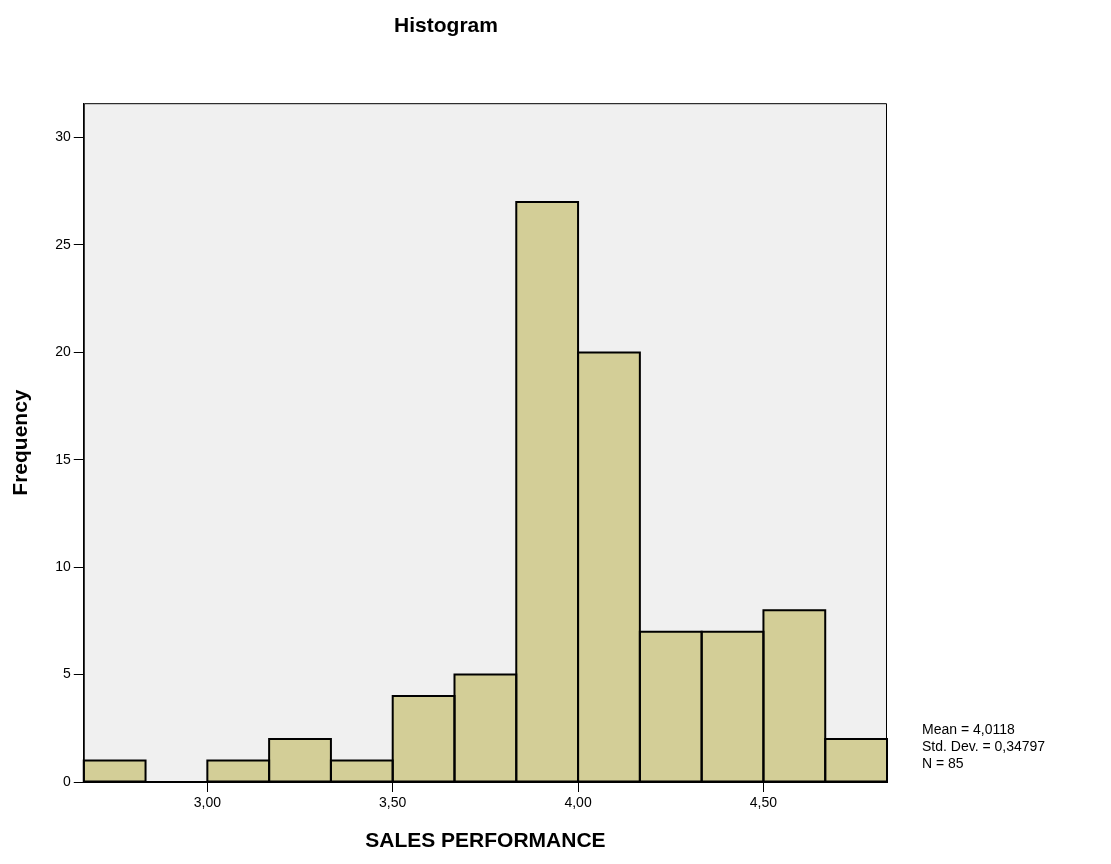  What do you see at coordinates (66, 780) in the screenshot?
I see `y-tick-label: 0` at bounding box center [66, 780].